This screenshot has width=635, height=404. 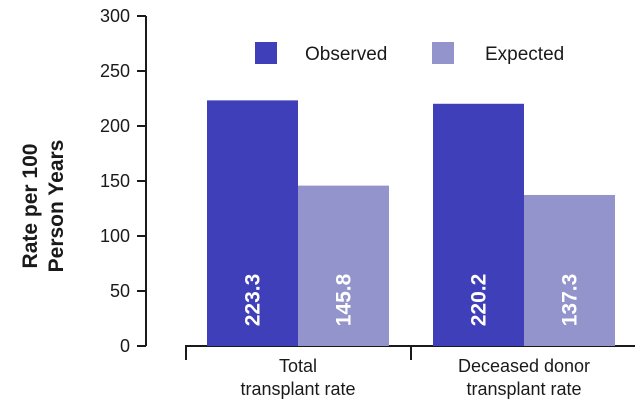 I want to click on y-tick-label: 200, so click(x=115, y=126).